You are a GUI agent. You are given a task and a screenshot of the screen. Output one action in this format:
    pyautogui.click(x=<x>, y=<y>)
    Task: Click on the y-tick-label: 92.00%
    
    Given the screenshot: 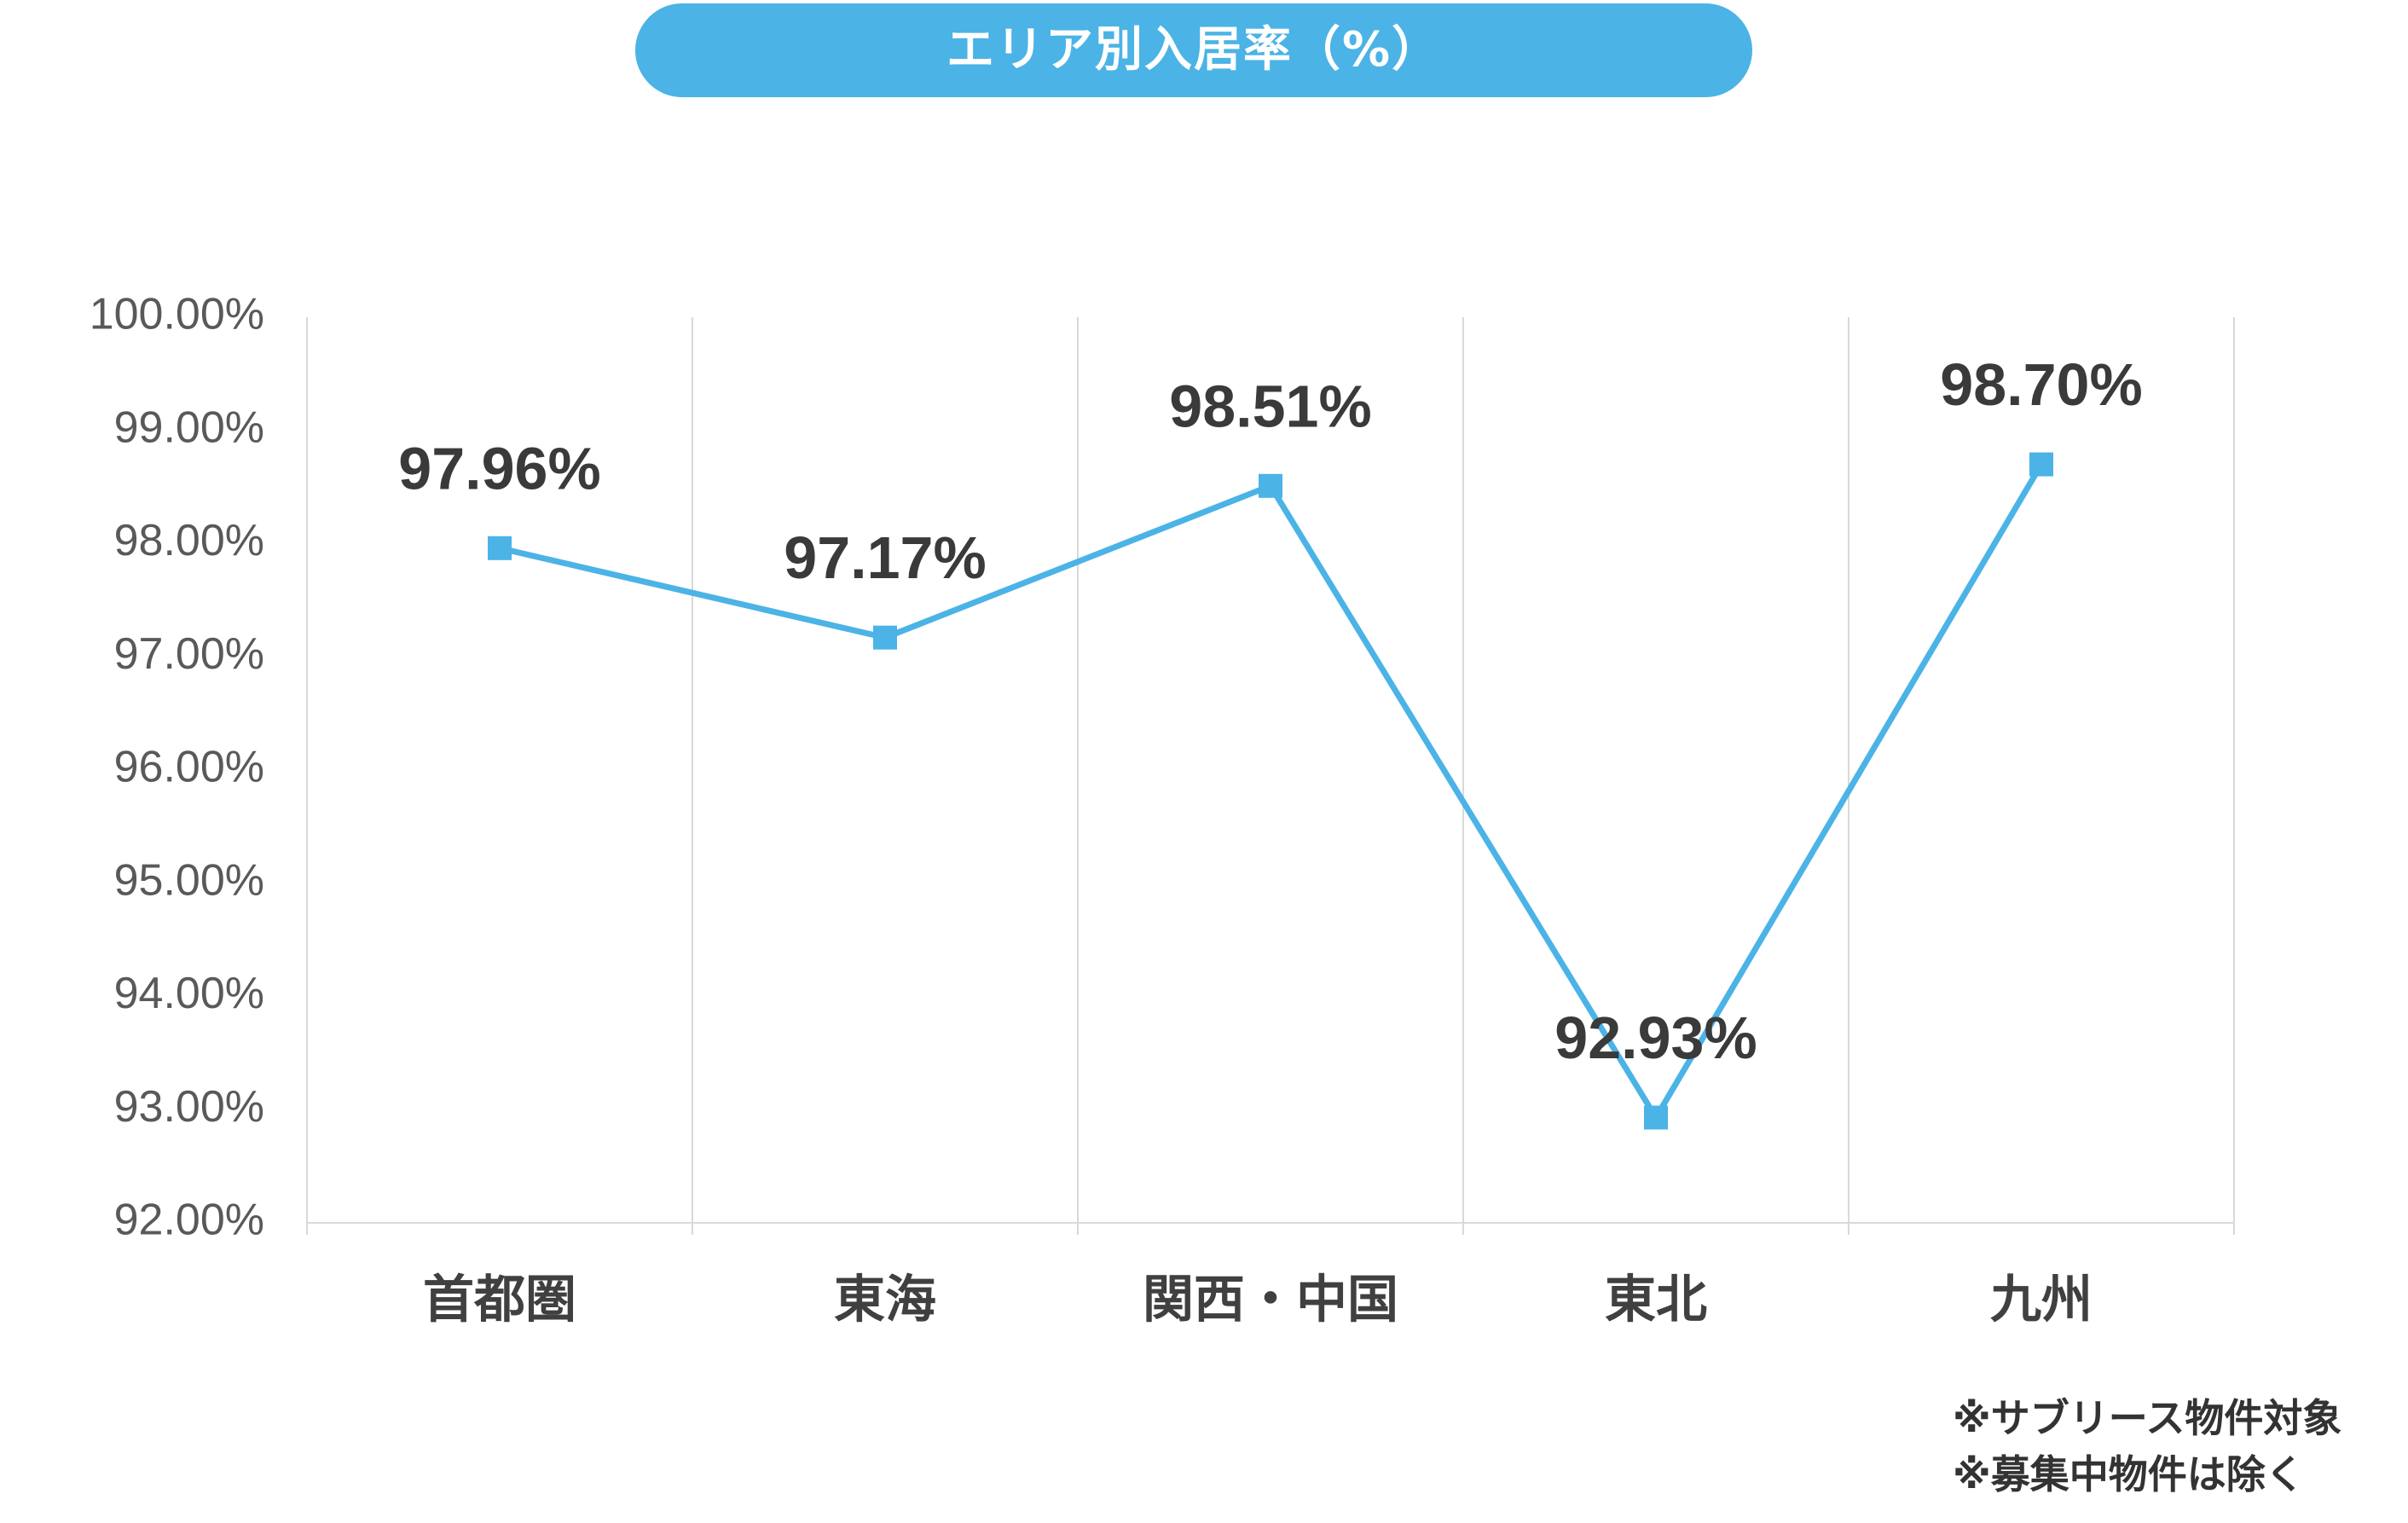 What is the action you would take?
    pyautogui.click(x=189, y=1220)
    